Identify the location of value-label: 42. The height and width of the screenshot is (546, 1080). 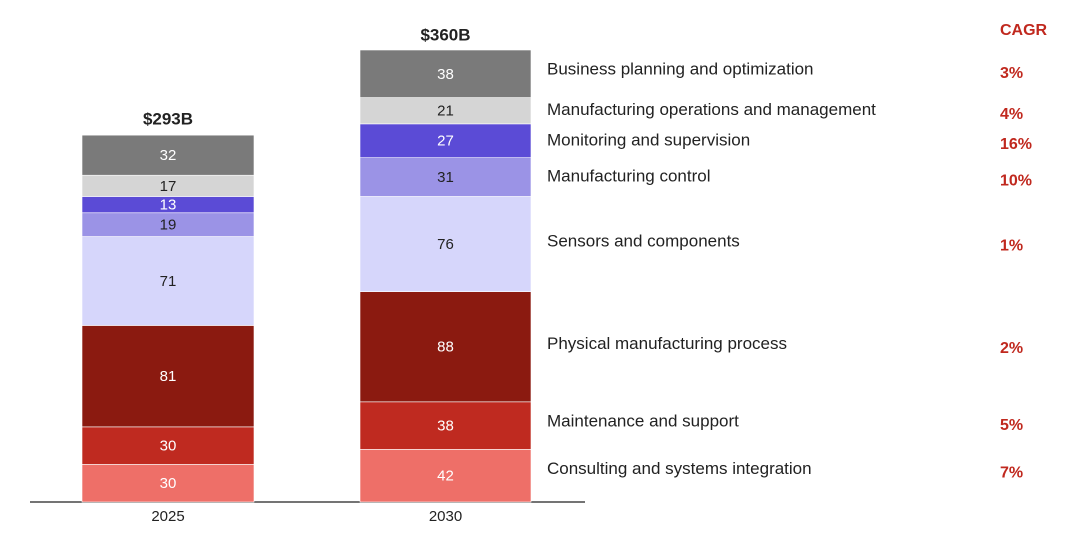
(445, 476).